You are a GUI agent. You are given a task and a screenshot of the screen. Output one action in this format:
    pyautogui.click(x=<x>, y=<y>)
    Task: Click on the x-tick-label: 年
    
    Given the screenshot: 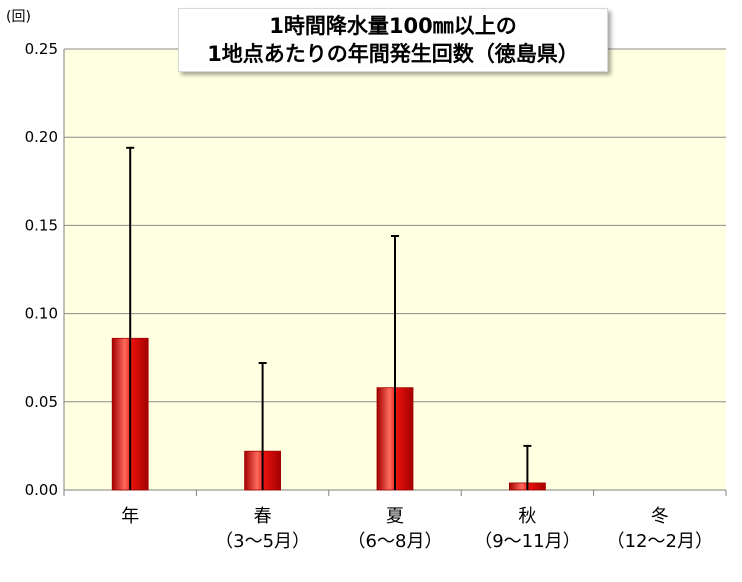 What is the action you would take?
    pyautogui.click(x=130, y=516)
    